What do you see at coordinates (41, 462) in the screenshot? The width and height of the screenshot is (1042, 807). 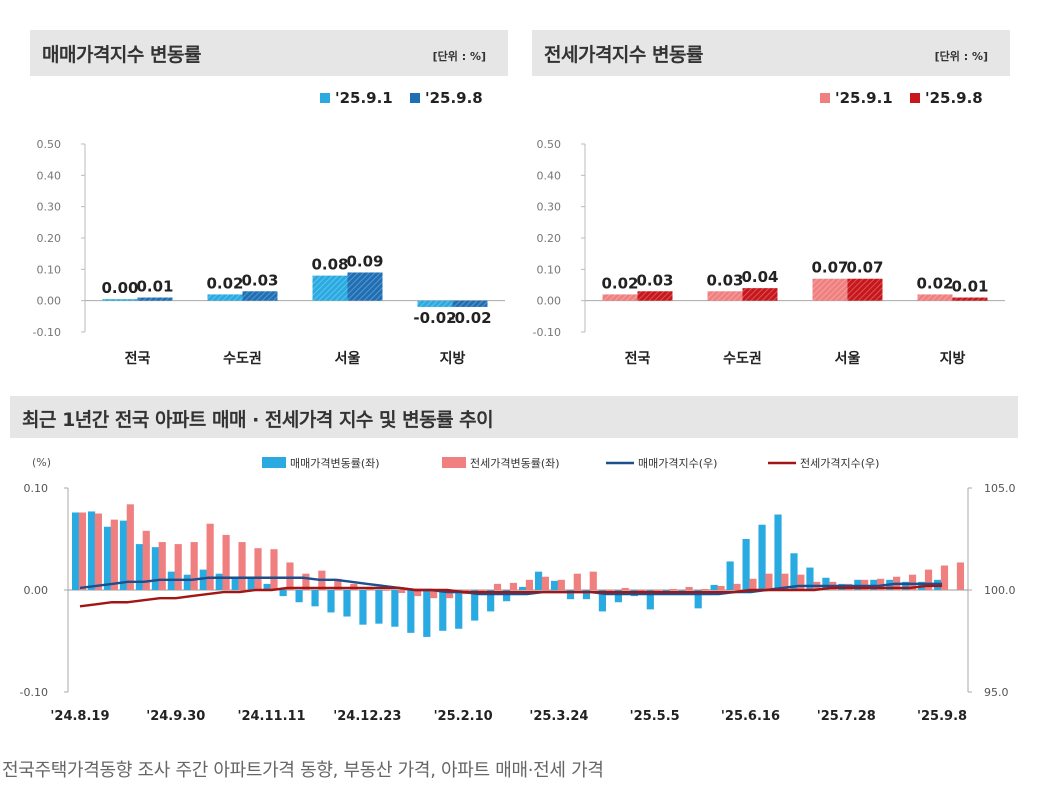 I see `trend-left-unit: (%)` at bounding box center [41, 462].